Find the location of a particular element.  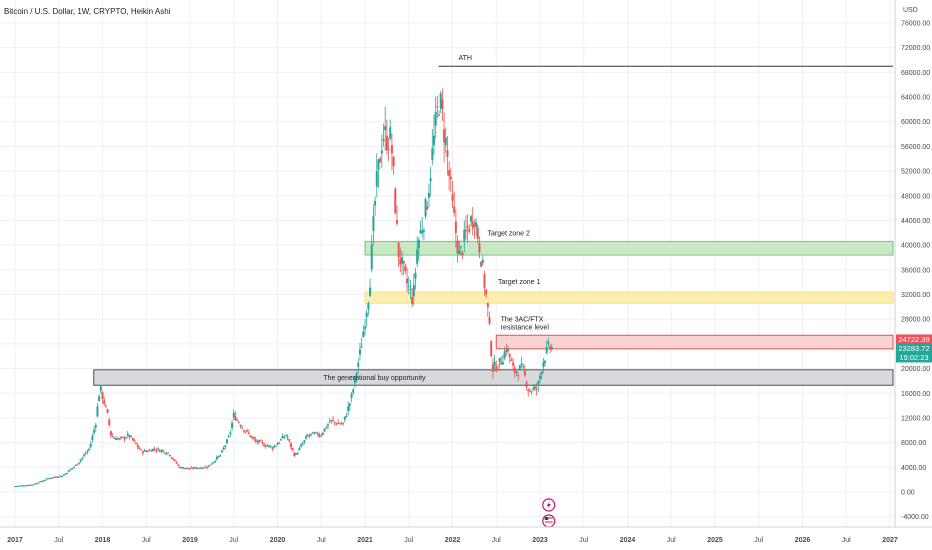

y-tick-label: -4000.00 is located at coordinates (915, 517).